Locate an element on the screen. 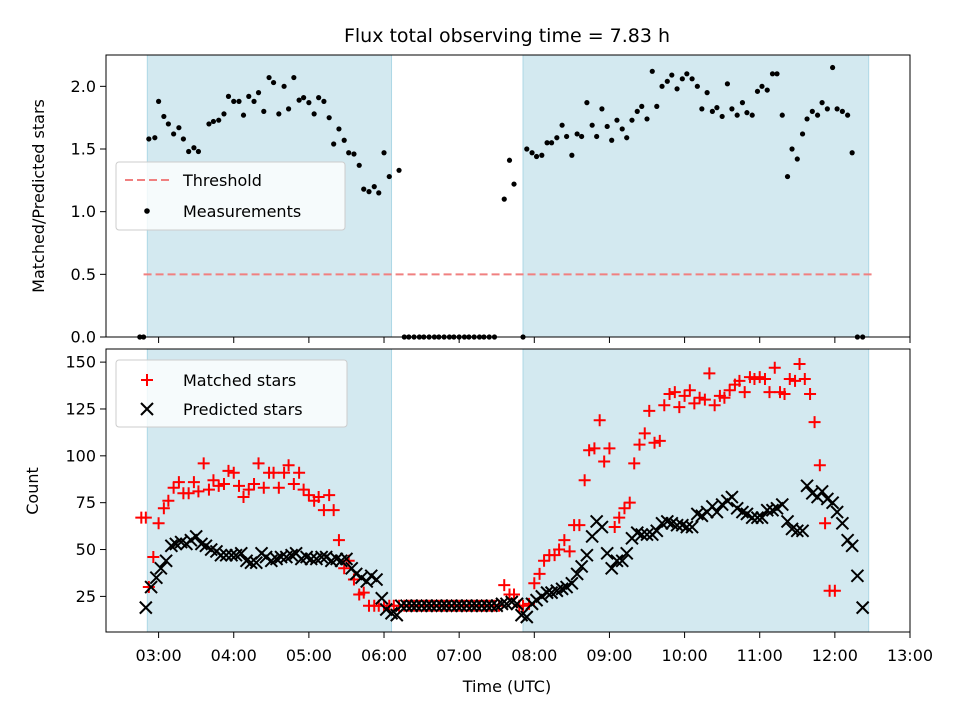 This screenshot has width=960, height=720. y-tick-label: 1.5 is located at coordinates (83, 149).